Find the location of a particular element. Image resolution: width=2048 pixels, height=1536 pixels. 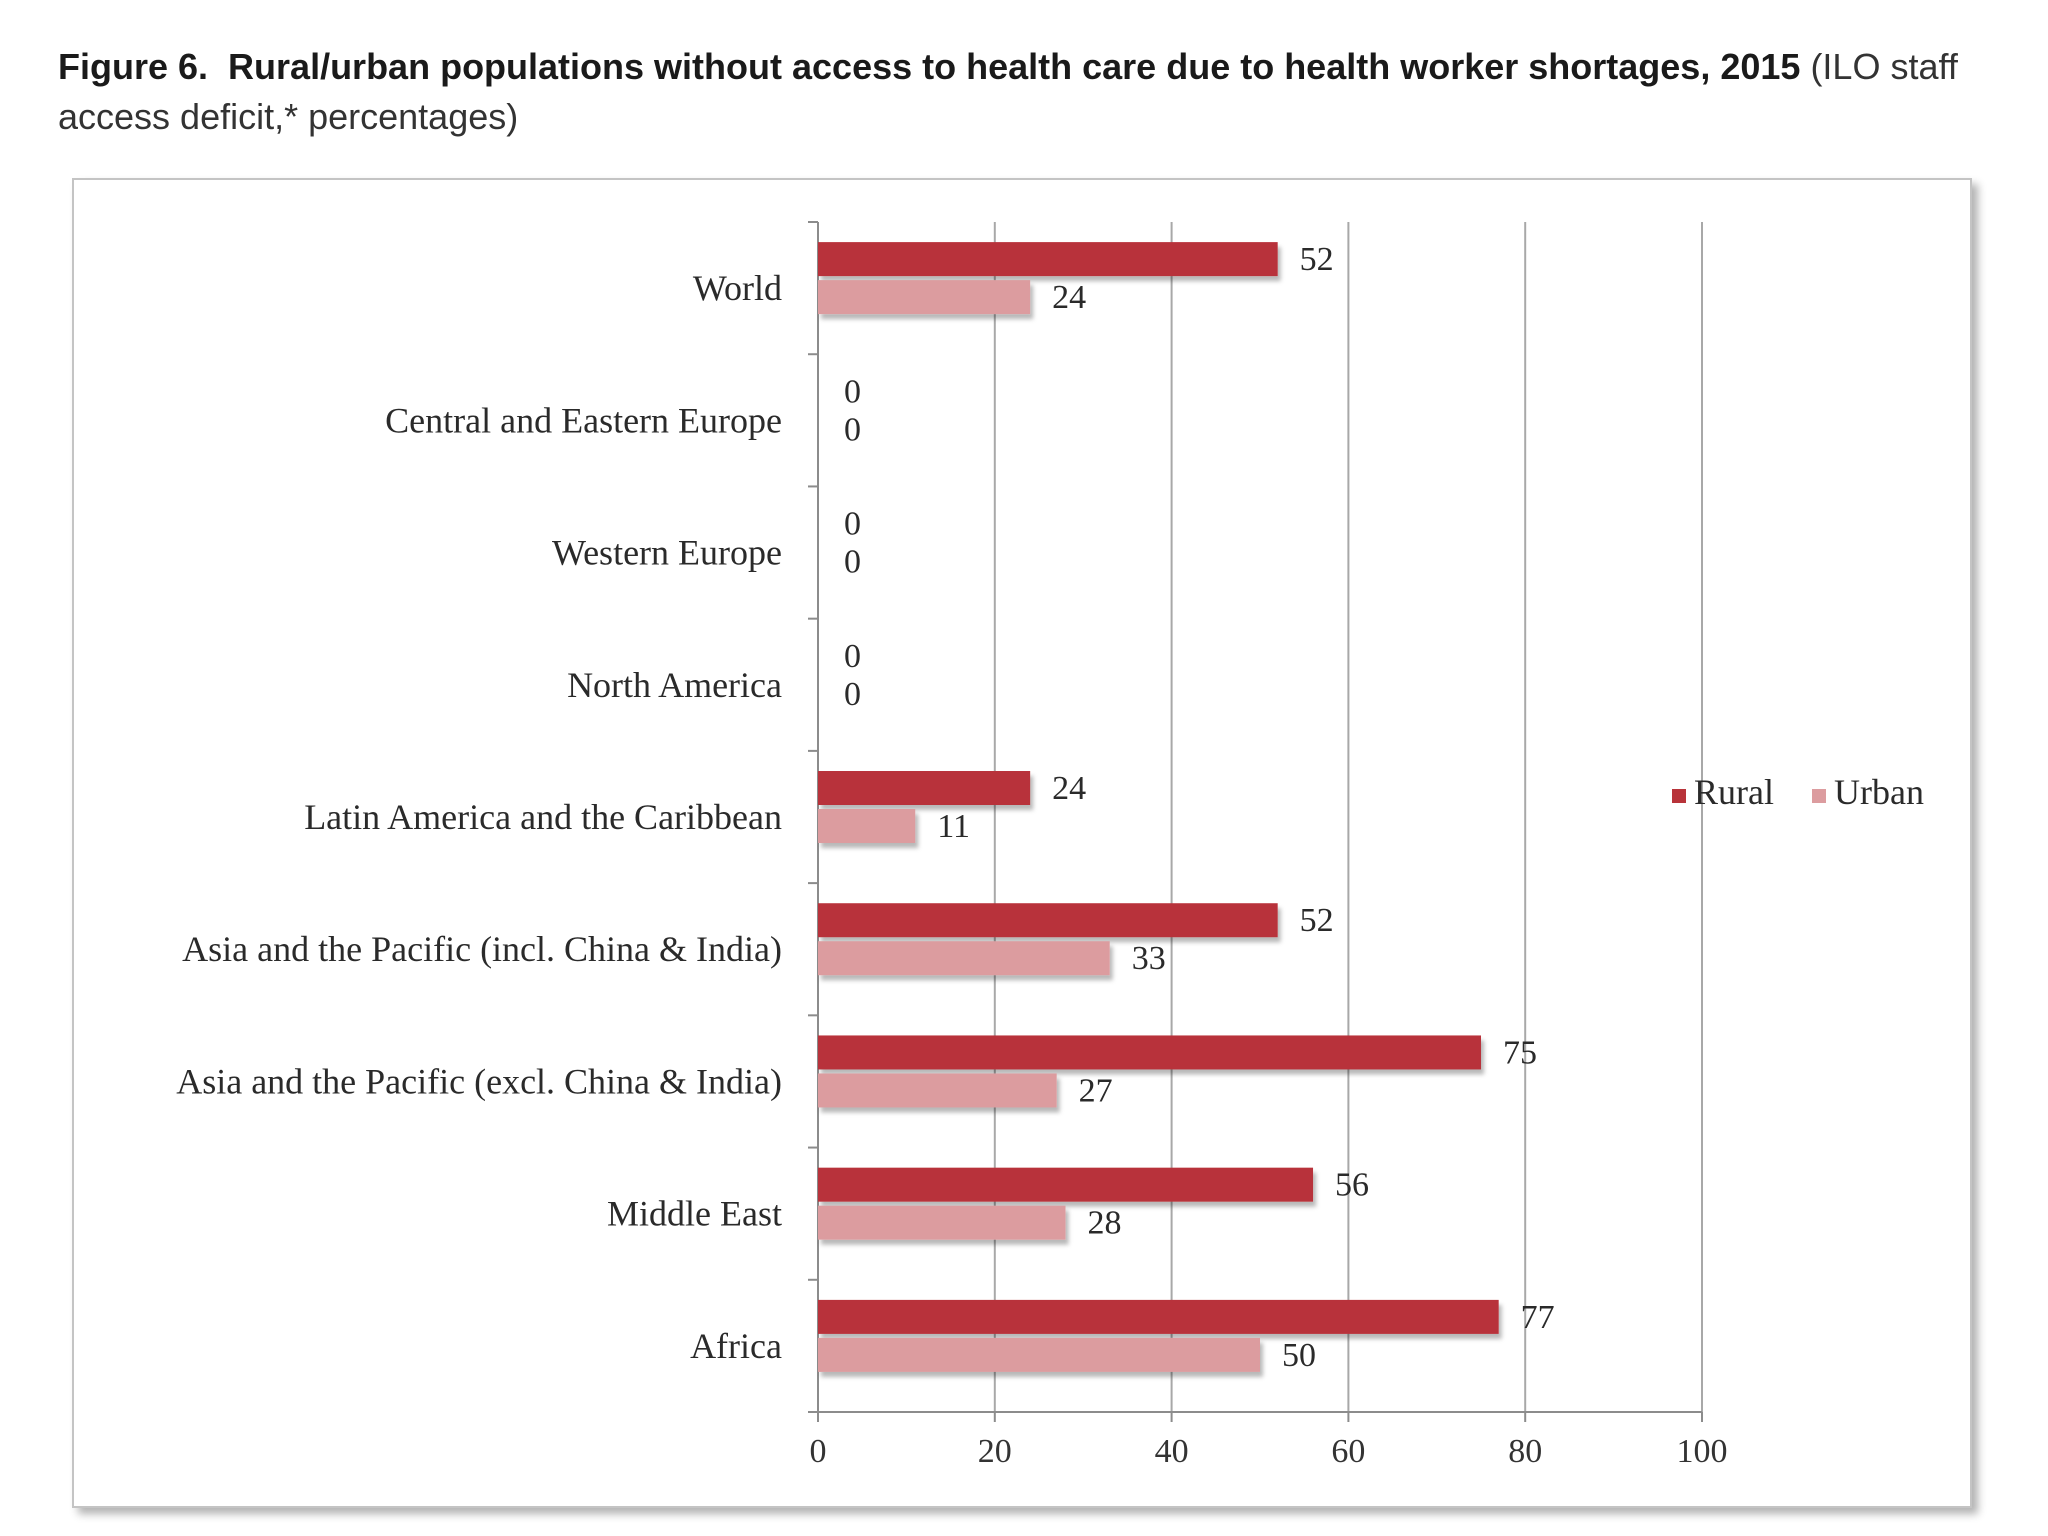

data-label-rural-latin-america-and-the-caribbean: 24 is located at coordinates (1069, 788).